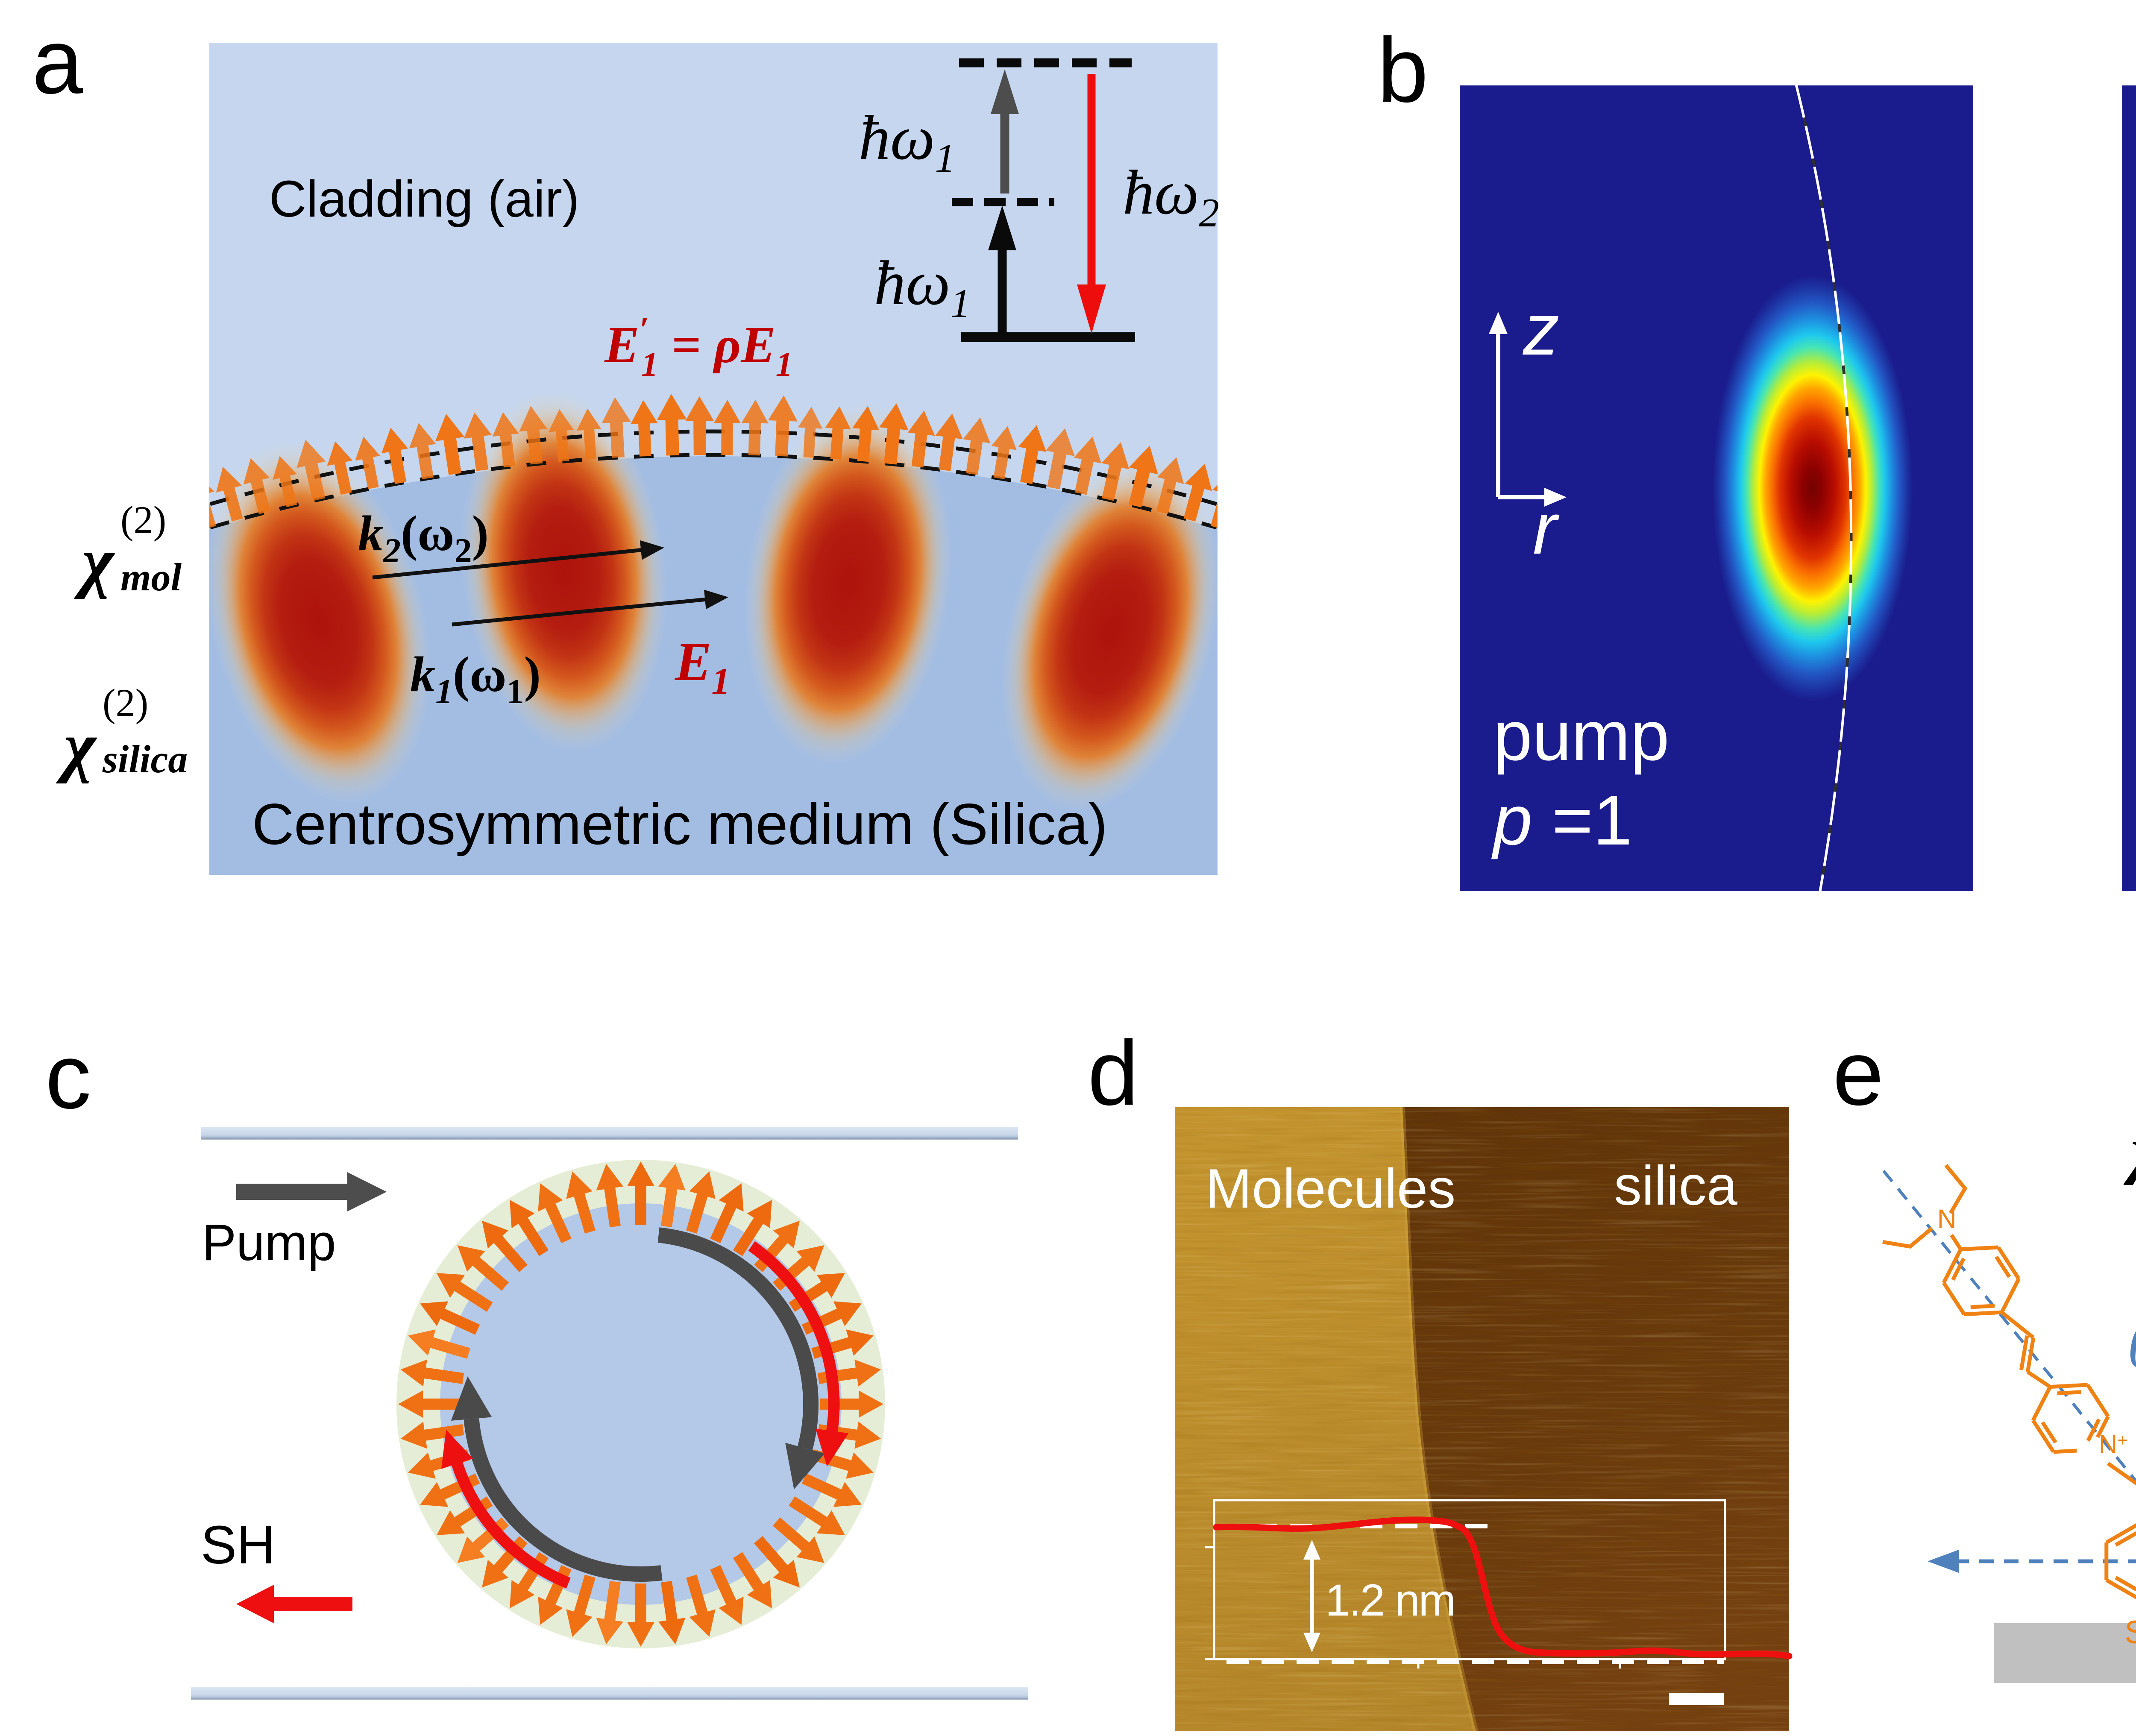 Image resolution: width=2136 pixels, height=1736 pixels. I want to click on svg-text:E′1 = ρE1: E′ 1 = ρE1, so click(698, 347).